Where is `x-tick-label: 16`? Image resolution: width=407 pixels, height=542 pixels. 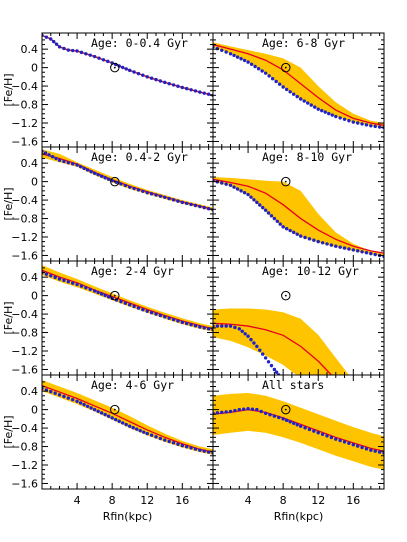
x-tick-label: 16 is located at coordinates (353, 500).